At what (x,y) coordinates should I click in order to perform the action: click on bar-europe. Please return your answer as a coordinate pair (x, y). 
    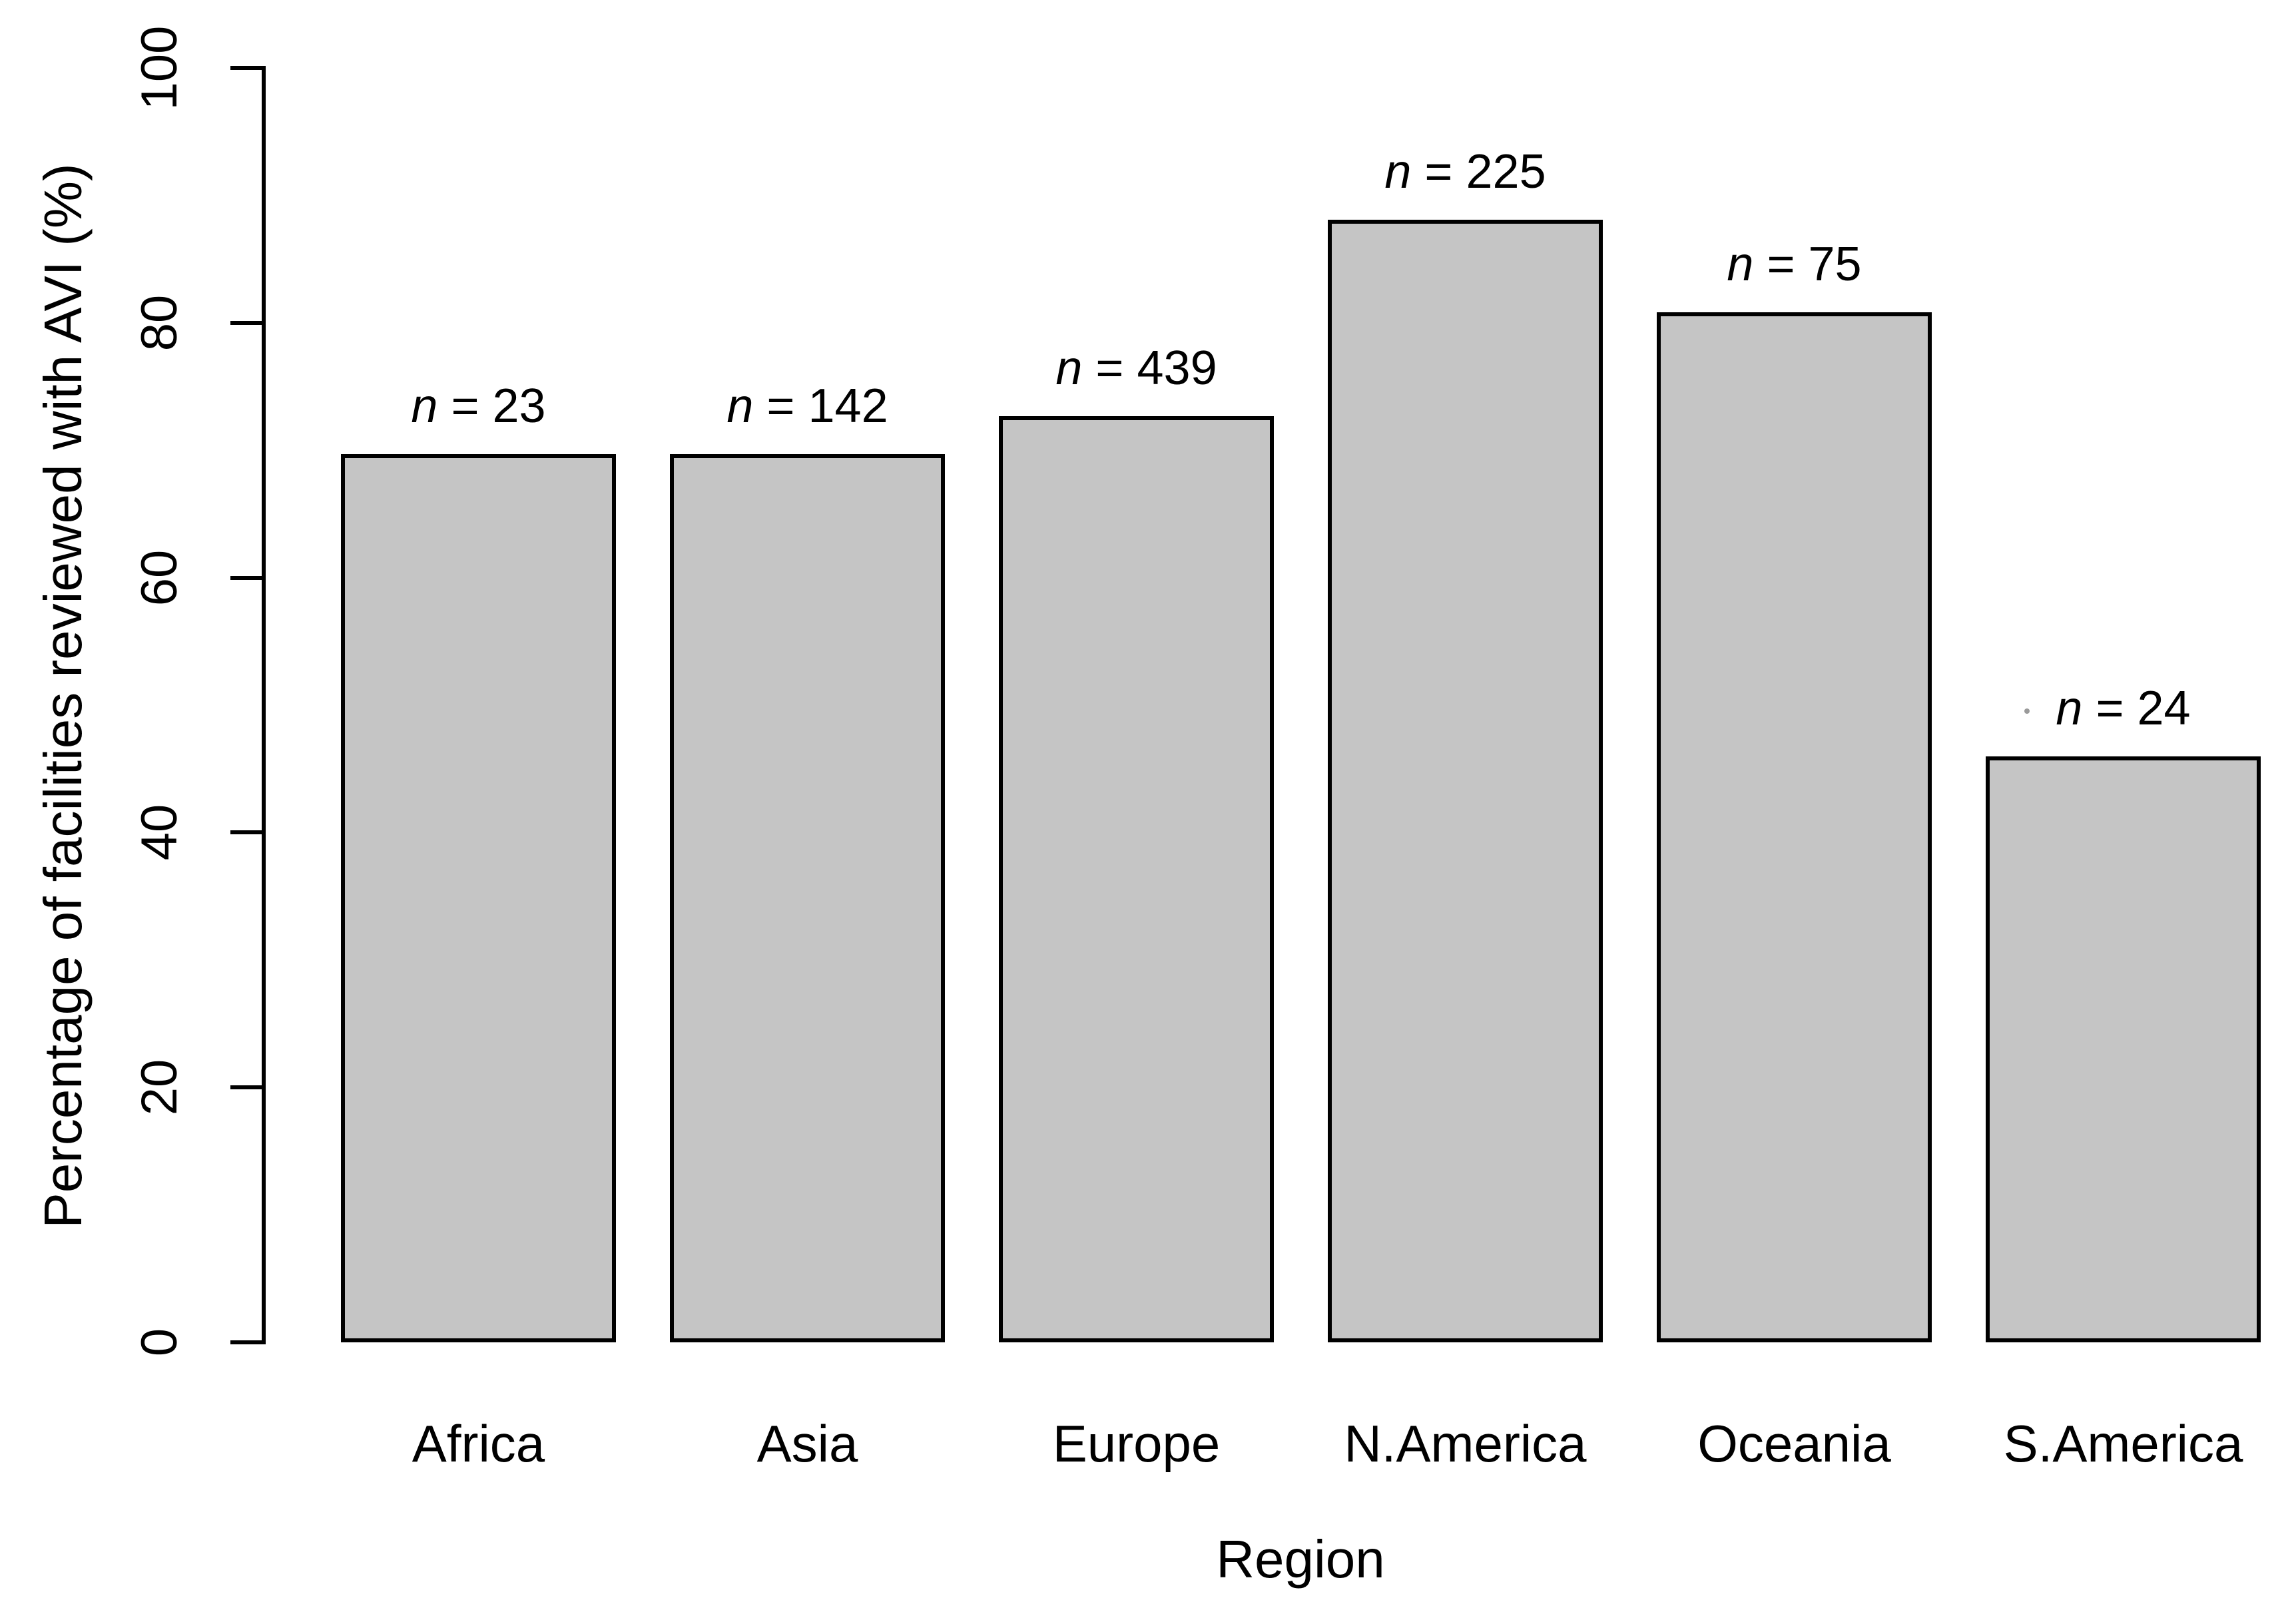
    Looking at the image, I should click on (1137, 878).